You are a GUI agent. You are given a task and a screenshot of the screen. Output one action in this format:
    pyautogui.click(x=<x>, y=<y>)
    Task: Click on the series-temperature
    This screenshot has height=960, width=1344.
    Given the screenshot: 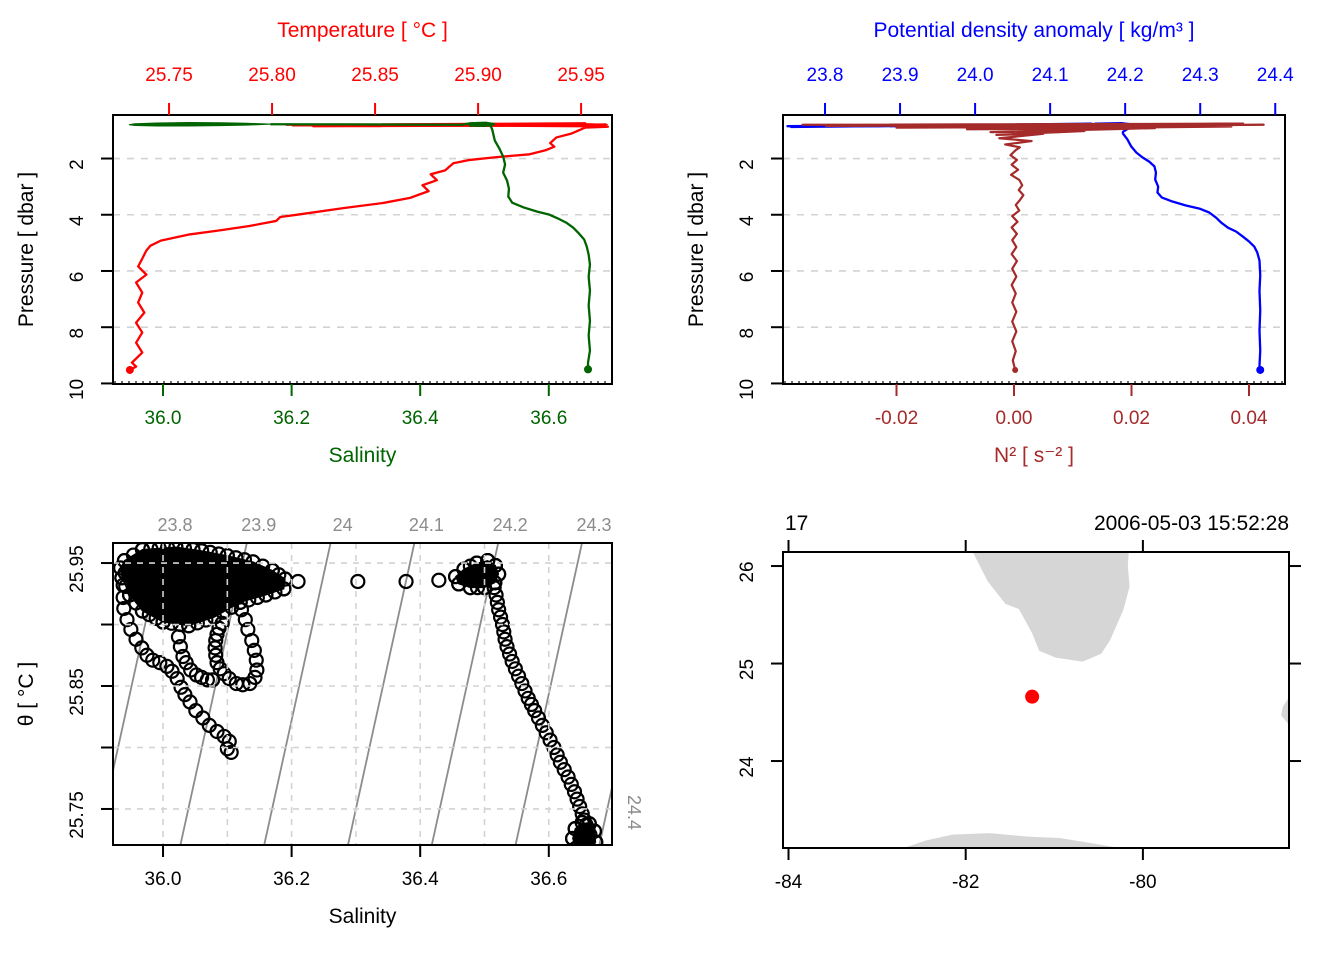 What is the action you would take?
    pyautogui.click(x=369, y=247)
    